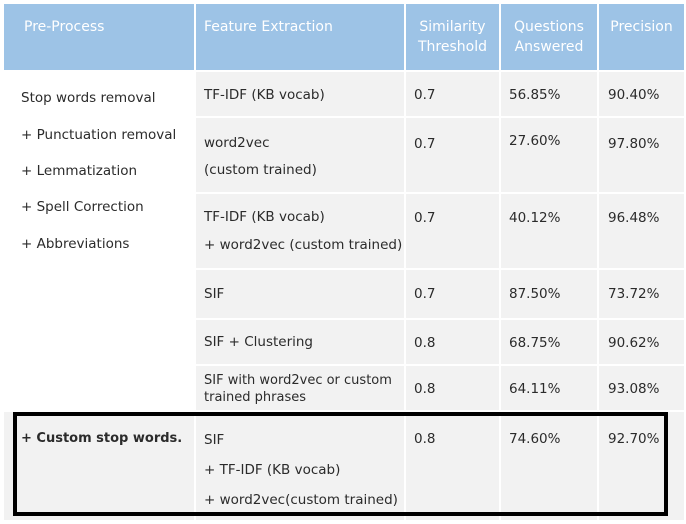  What do you see at coordinates (452, 37) in the screenshot?
I see `header-similarity-threshold: Similarity Threshold` at bounding box center [452, 37].